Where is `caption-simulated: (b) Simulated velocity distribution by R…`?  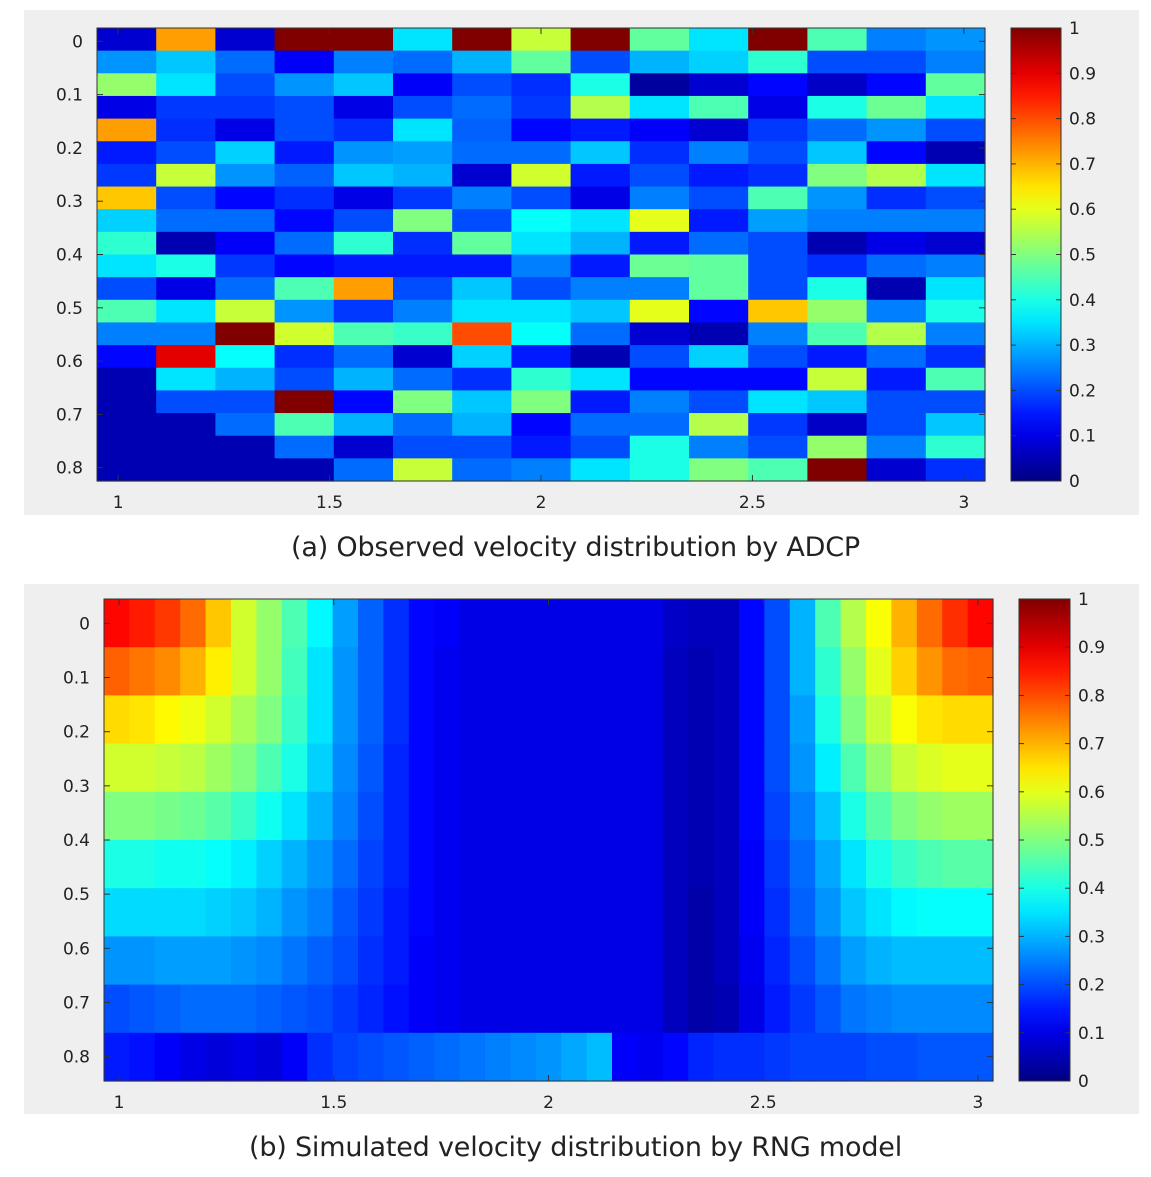 caption-simulated: (b) Simulated velocity distribution by R… is located at coordinates (575, 1147).